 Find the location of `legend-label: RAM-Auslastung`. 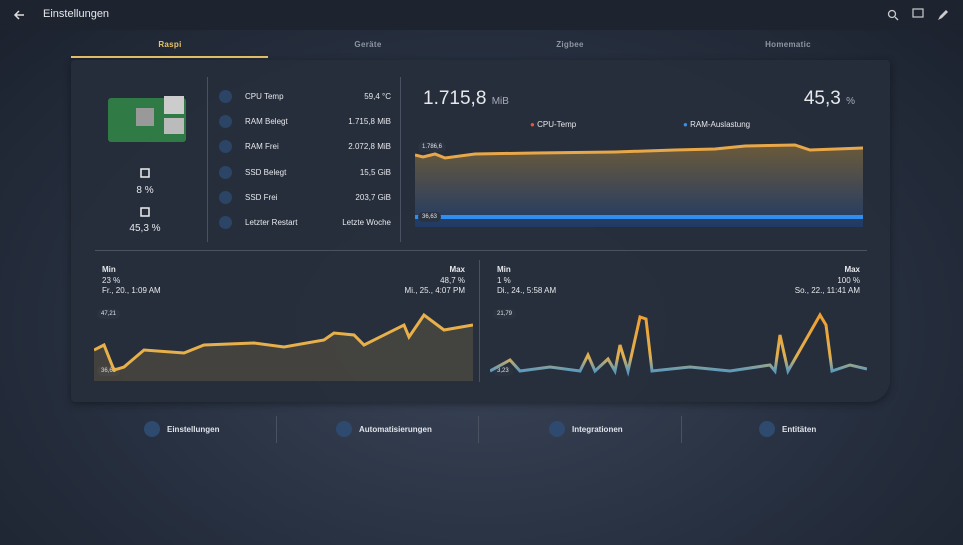

legend-label: RAM-Auslastung is located at coordinates (720, 124).